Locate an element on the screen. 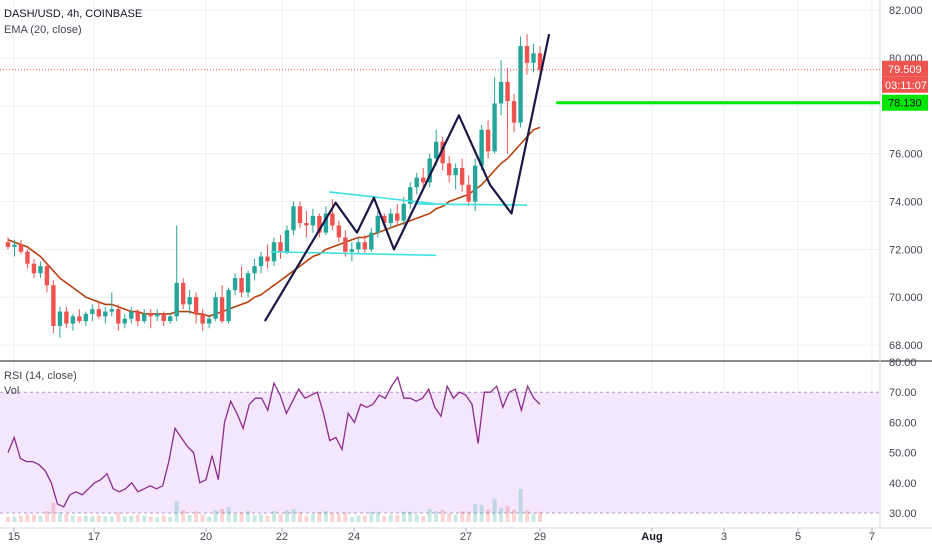  time-tick-label: 7 is located at coordinates (872, 537).